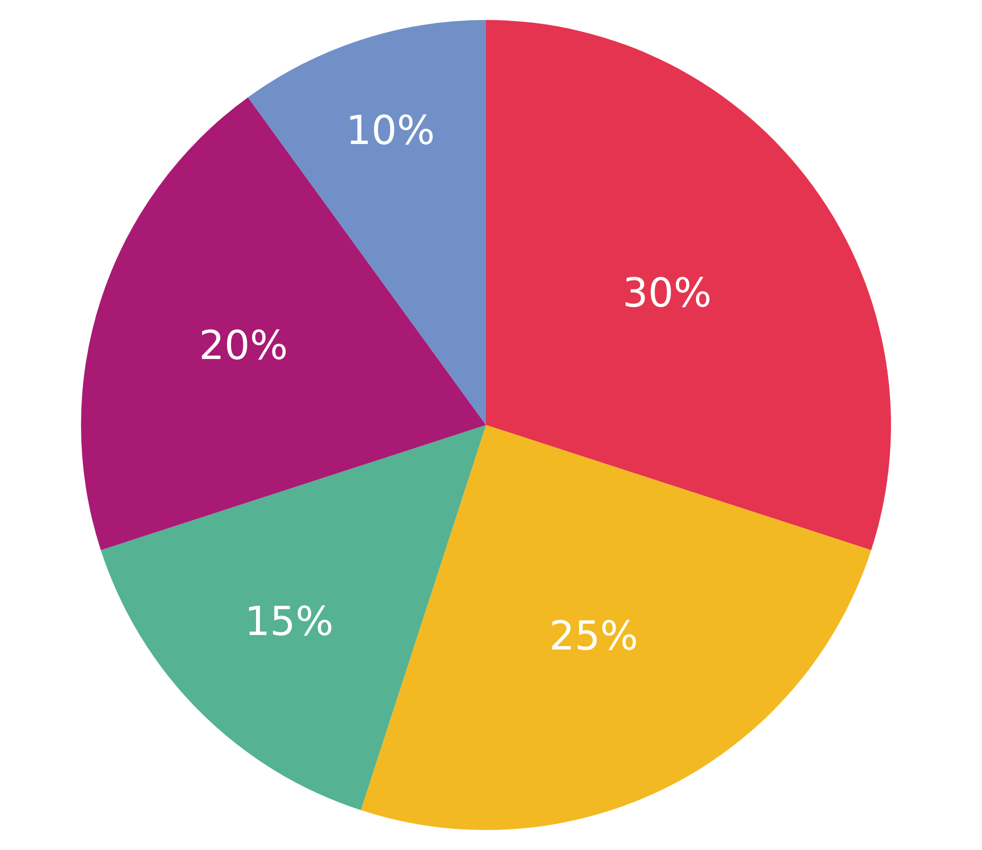 This screenshot has width=982, height=850. Describe the element at coordinates (243, 346) in the screenshot. I see `data-label: 20%` at that location.